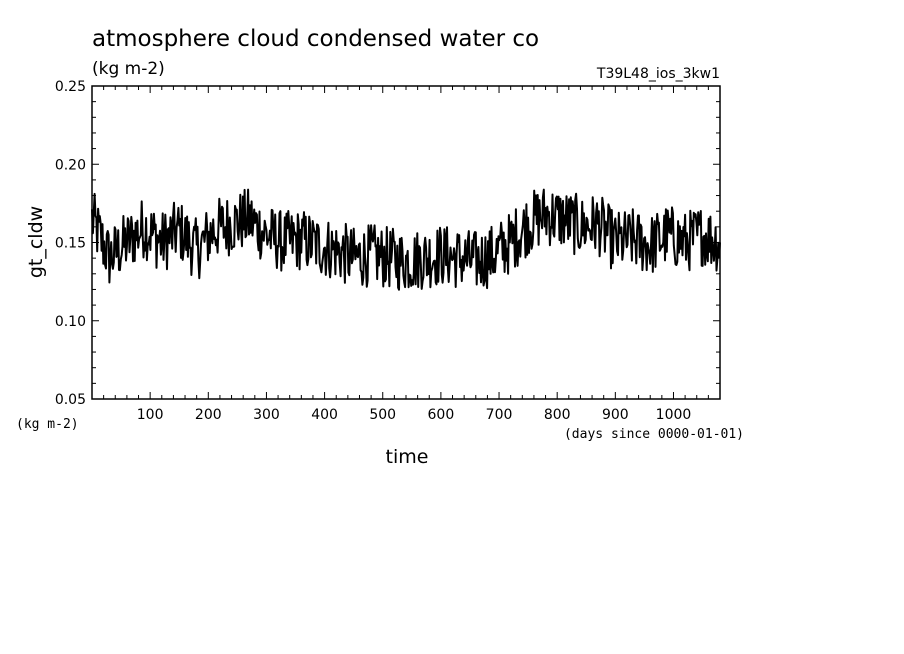  What do you see at coordinates (382, 415) in the screenshot?
I see `x-tick-label: 500` at bounding box center [382, 415].